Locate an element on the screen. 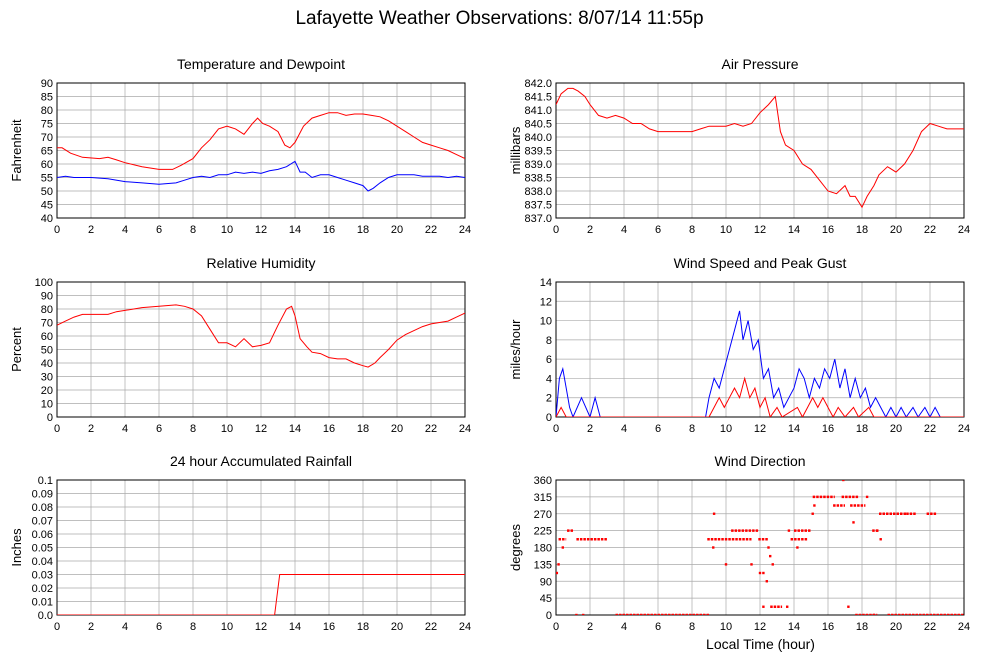 Image resolution: width=999 pixels, height=659 pixels. y-tick-label: 65 is located at coordinates (47, 152).